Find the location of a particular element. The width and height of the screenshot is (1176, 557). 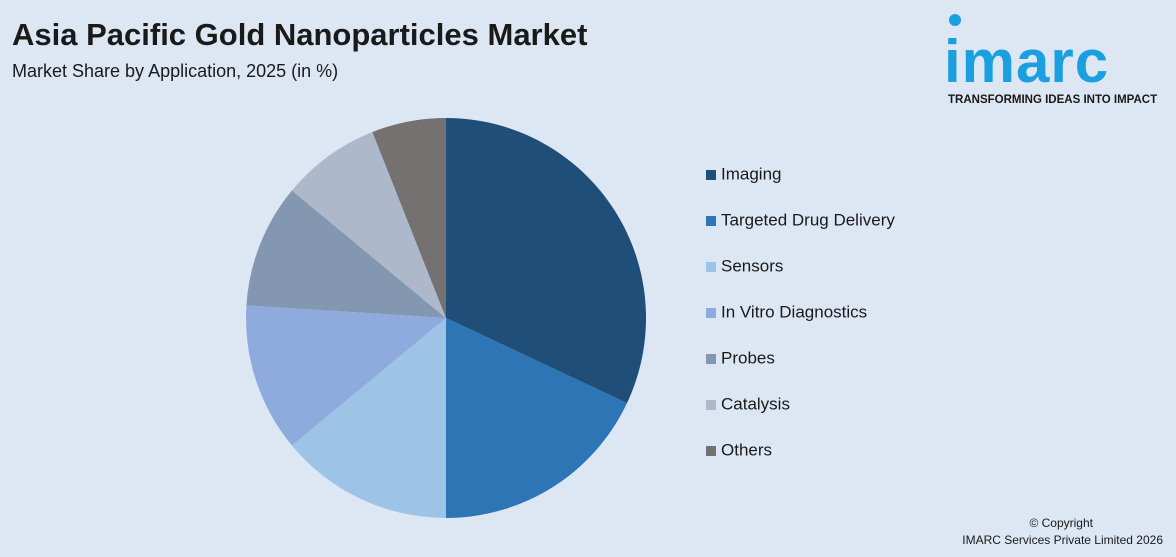

chart-subtitle: Market Share by Application, 2025 (in %) is located at coordinates (175, 71).